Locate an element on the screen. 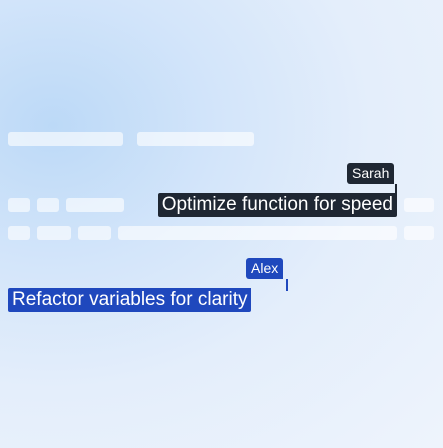  suggestion-chip-sarah: Optimize function for speed is located at coordinates (277, 205).